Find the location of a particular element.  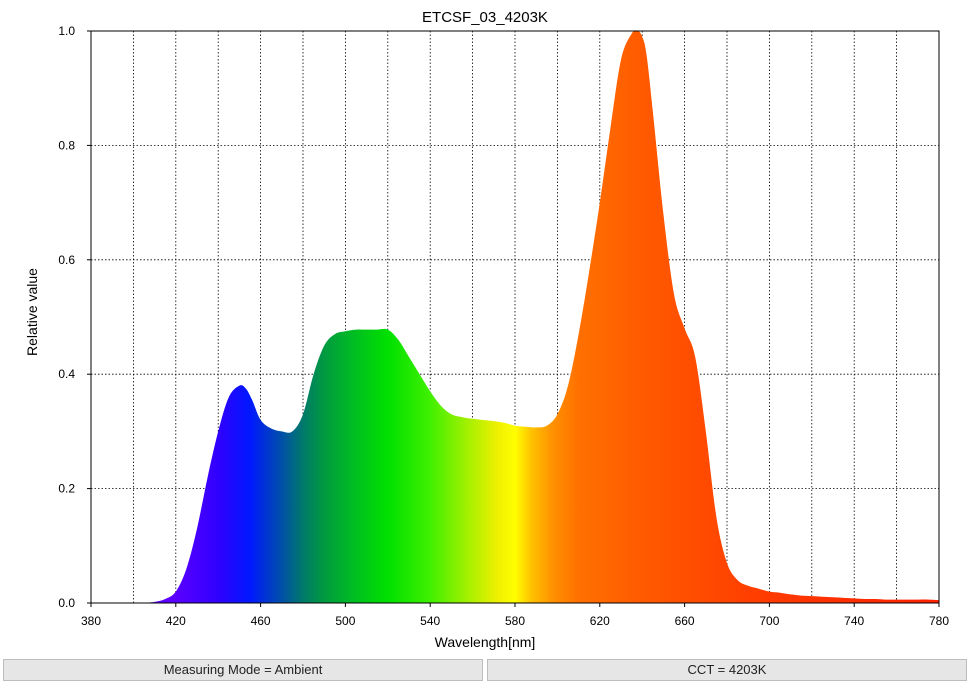

x-tick-label: 460 is located at coordinates (261, 621).